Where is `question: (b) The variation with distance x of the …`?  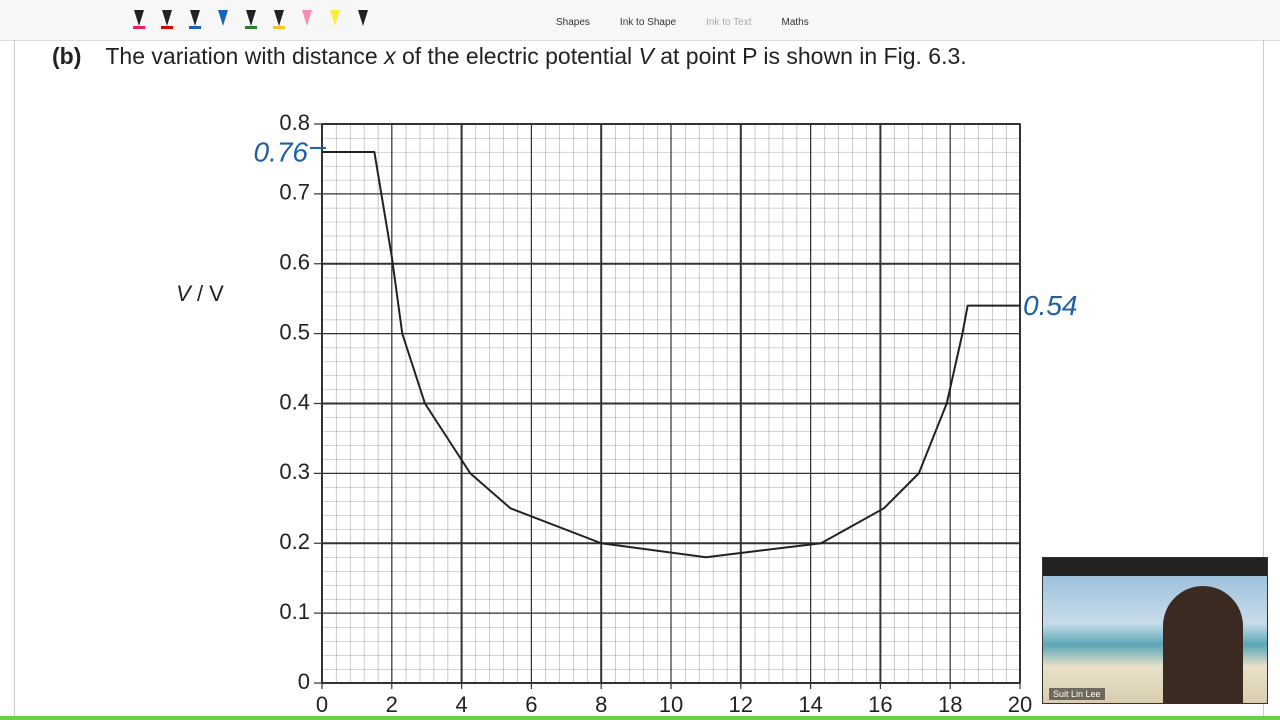
question: (b) The variation with distance x of the … is located at coordinates (509, 56).